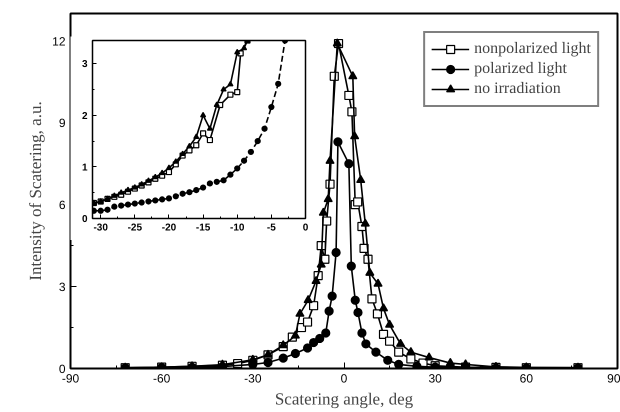 This screenshot has width=620, height=412. I want to click on y-tick-label: 9, so click(62, 123).